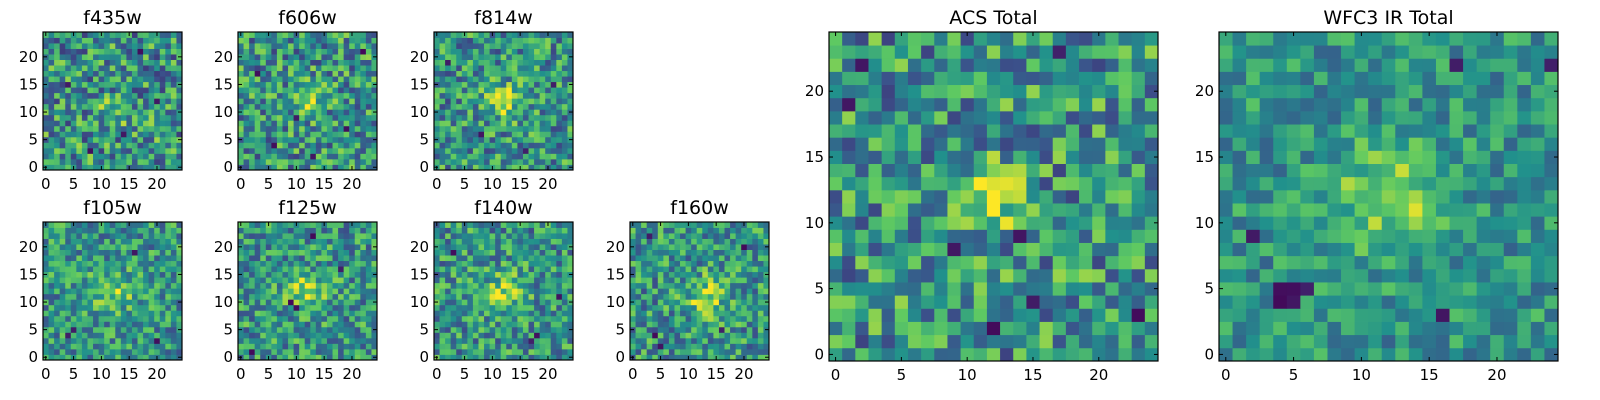 The height and width of the screenshot is (400, 1600). I want to click on x-tick-label: 15, so click(520, 184).